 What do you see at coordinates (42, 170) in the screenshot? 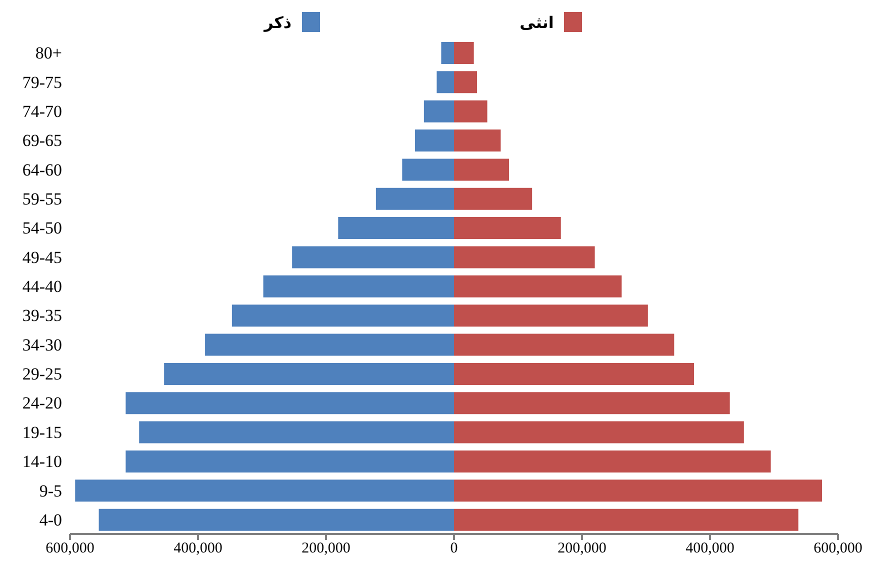
I see `y-tick-label: 64-60` at bounding box center [42, 170].